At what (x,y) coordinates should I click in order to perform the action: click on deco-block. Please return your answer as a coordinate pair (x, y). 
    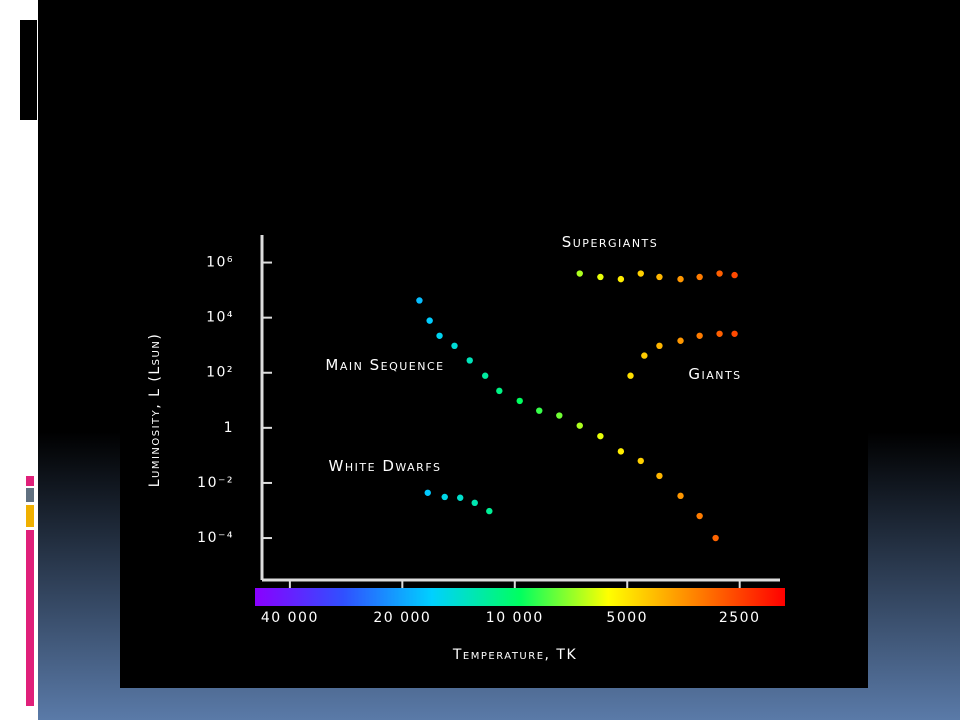
    Looking at the image, I should click on (28, 70).